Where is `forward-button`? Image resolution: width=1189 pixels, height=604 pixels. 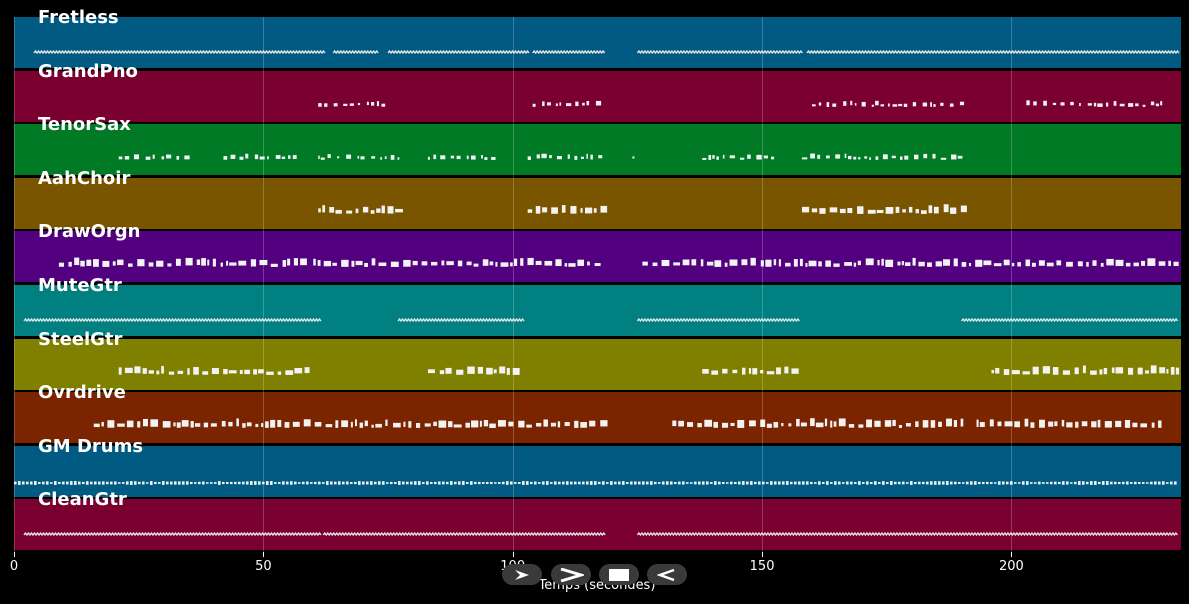 forward-button is located at coordinates (571, 574).